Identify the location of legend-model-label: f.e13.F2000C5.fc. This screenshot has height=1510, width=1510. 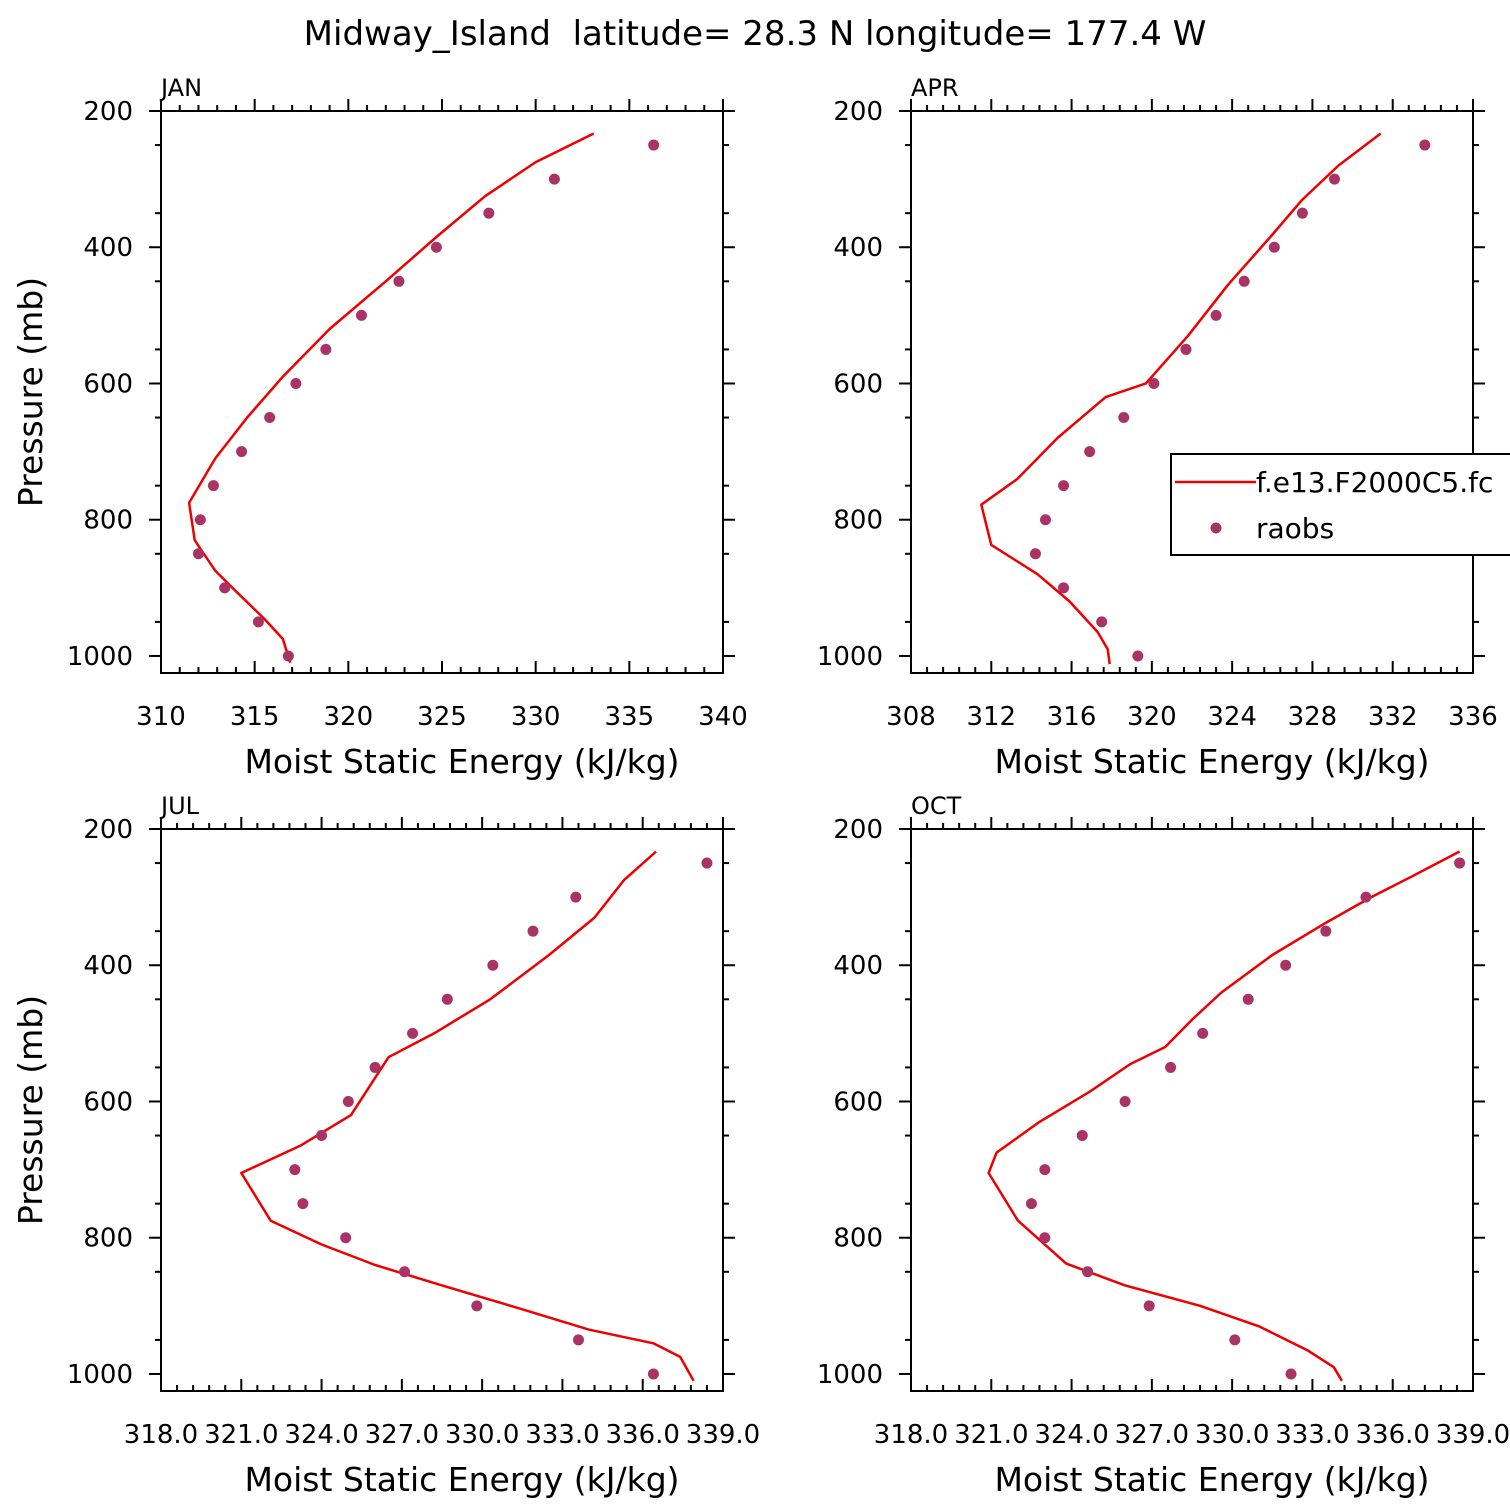
(1374, 482).